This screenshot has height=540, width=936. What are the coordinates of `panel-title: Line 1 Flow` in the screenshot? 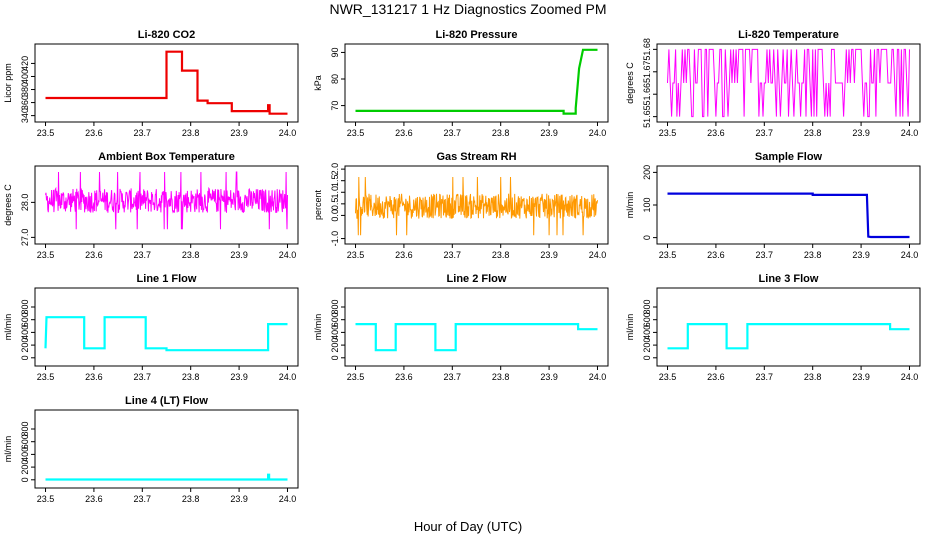 It's located at (167, 279).